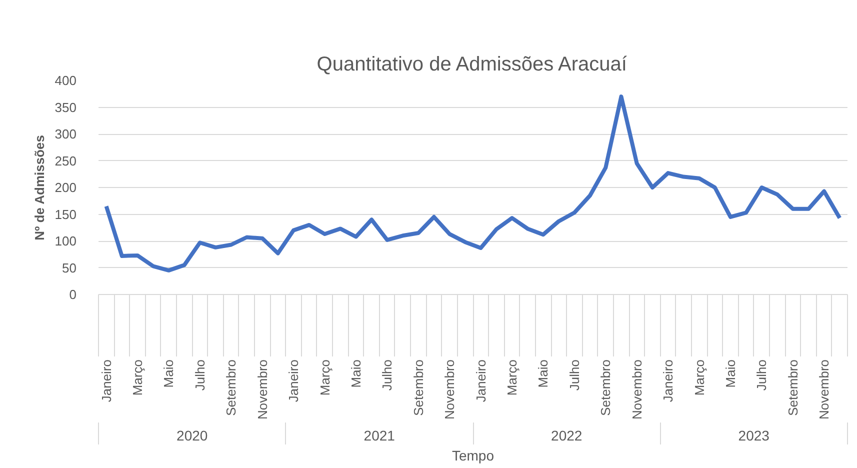  I want to click on x-axis-title: Tempo, so click(473, 456).